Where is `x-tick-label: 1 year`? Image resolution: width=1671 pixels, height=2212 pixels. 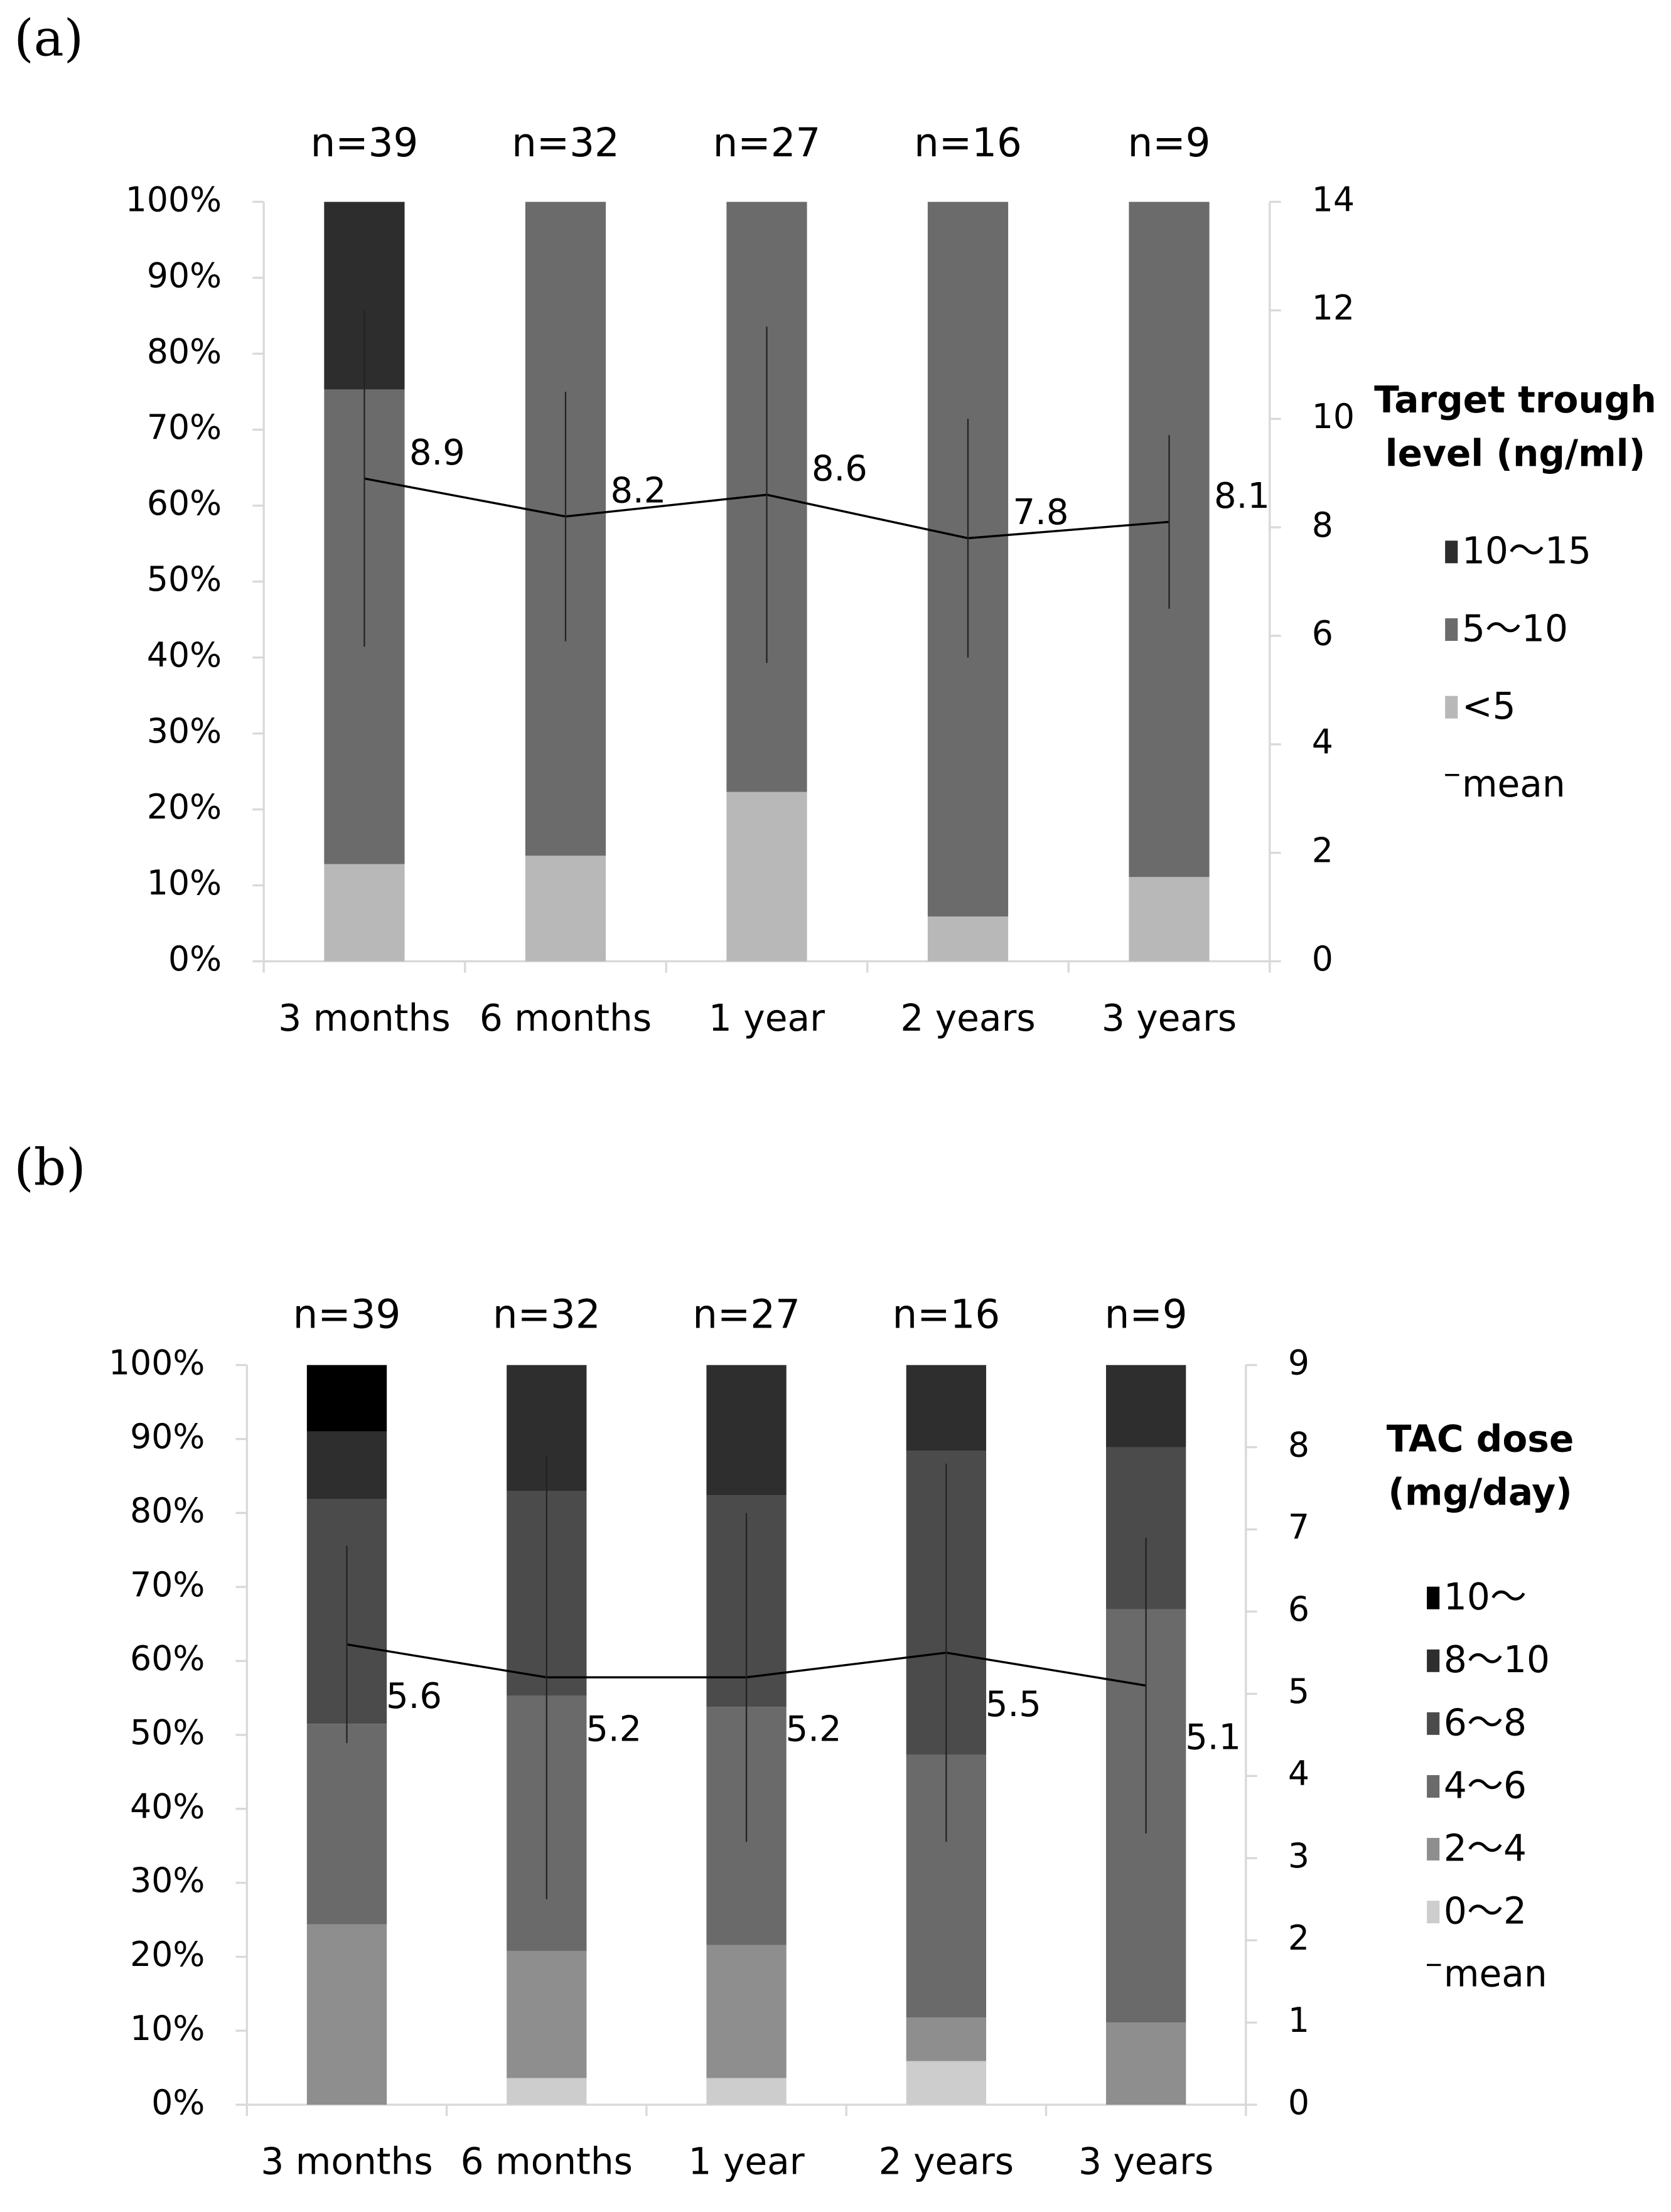 x-tick-label: 1 year is located at coordinates (747, 2161).